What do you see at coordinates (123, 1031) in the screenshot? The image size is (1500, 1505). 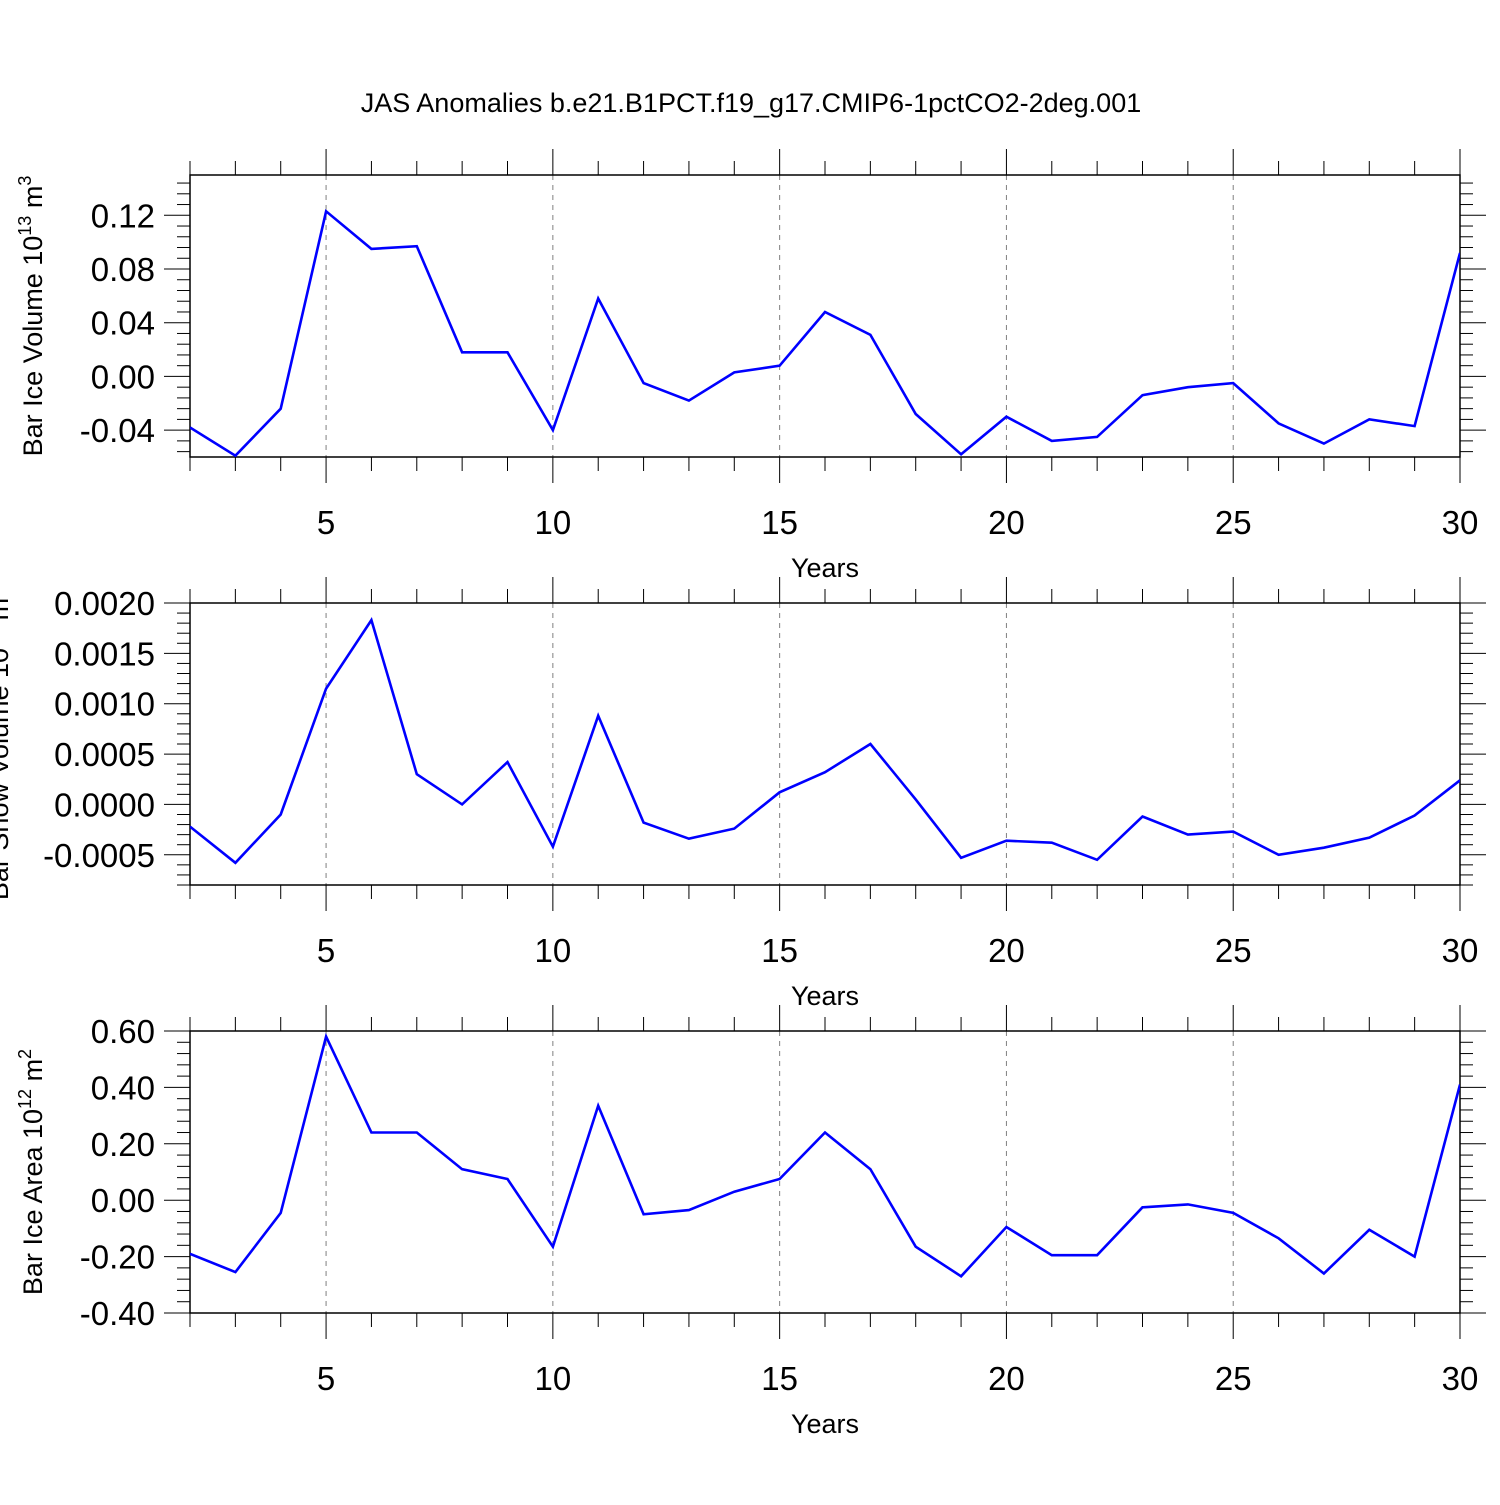 I see `y-tick-label: 0.60` at bounding box center [123, 1031].